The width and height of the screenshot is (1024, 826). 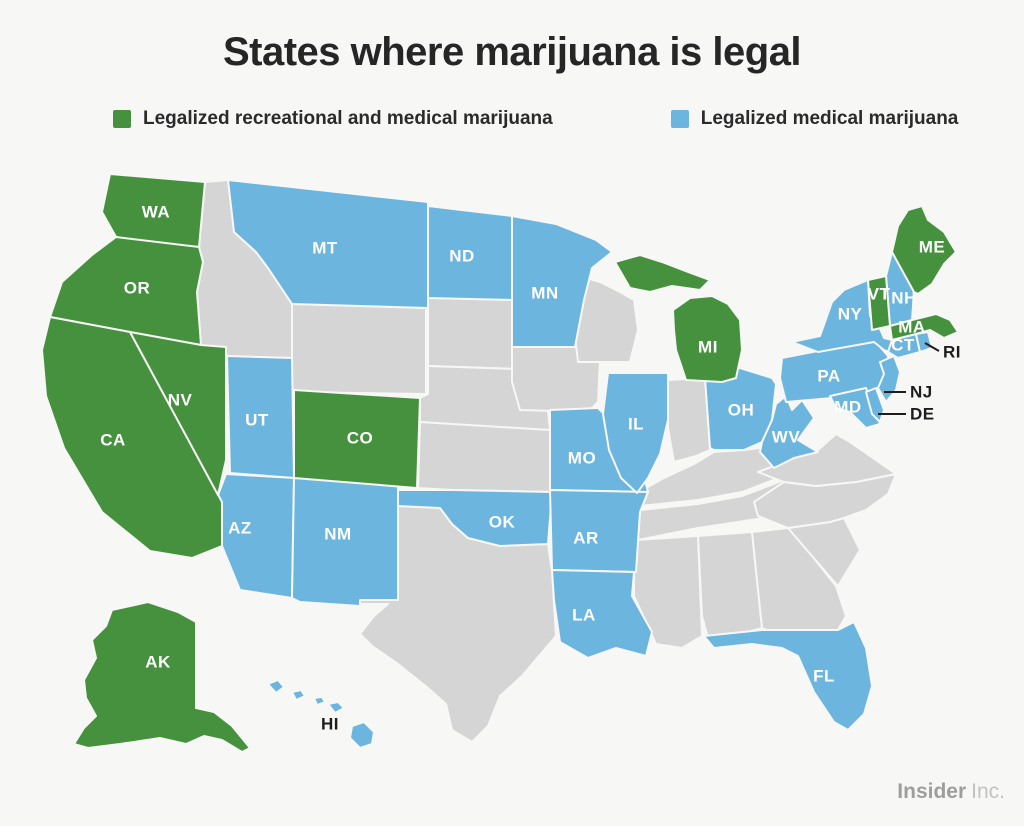 I want to click on state-label-nh: NH, so click(x=904, y=298).